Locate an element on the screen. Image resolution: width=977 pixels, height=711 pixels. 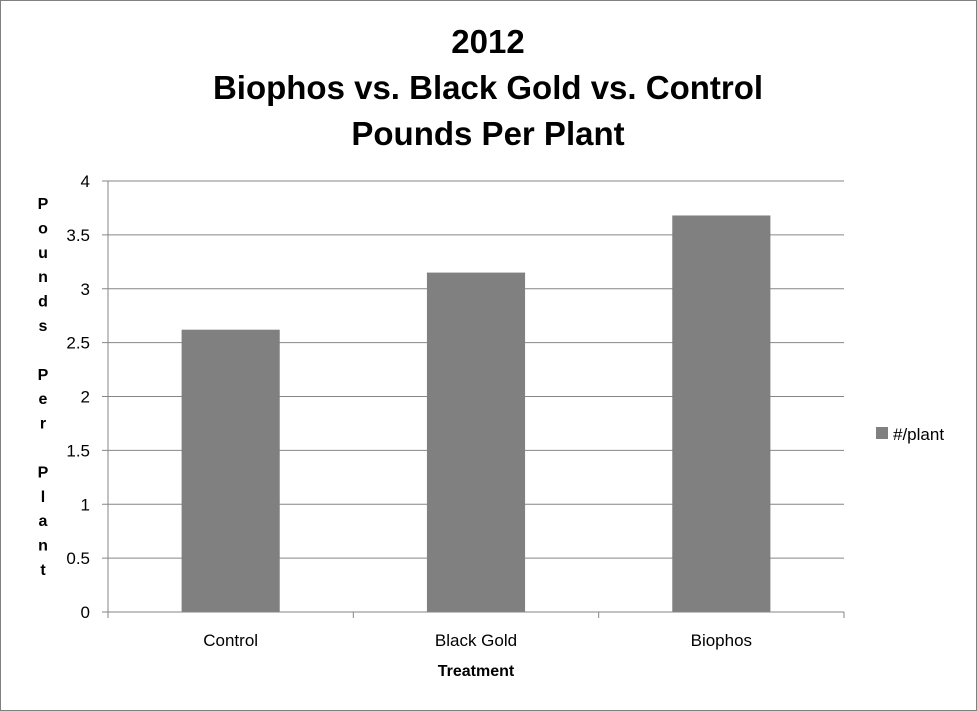
bar-control is located at coordinates (230, 470).